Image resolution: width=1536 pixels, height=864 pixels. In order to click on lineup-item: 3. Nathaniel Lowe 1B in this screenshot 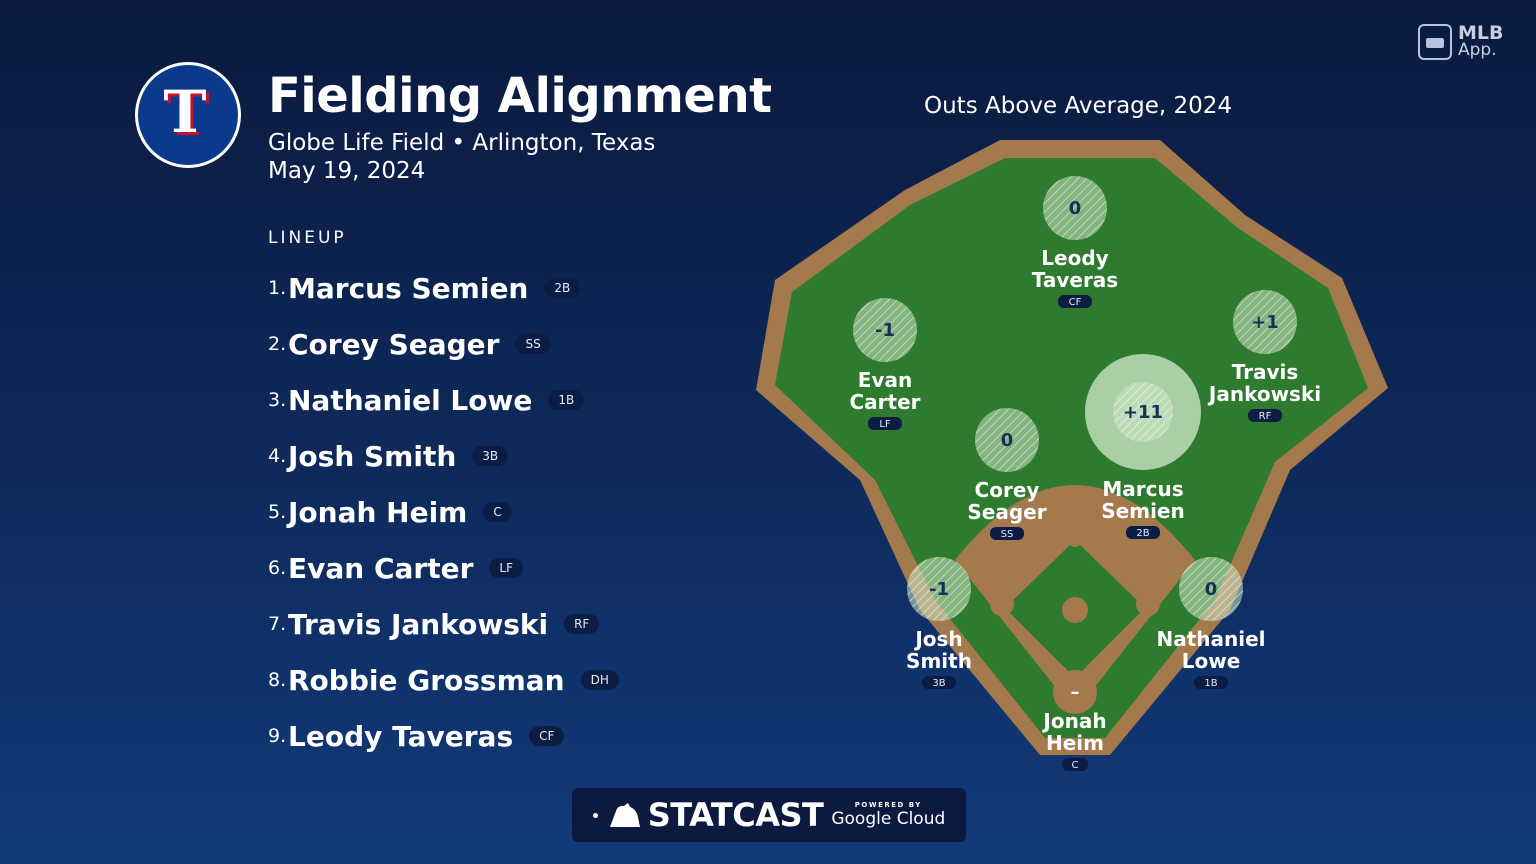, I will do `click(443, 400)`.